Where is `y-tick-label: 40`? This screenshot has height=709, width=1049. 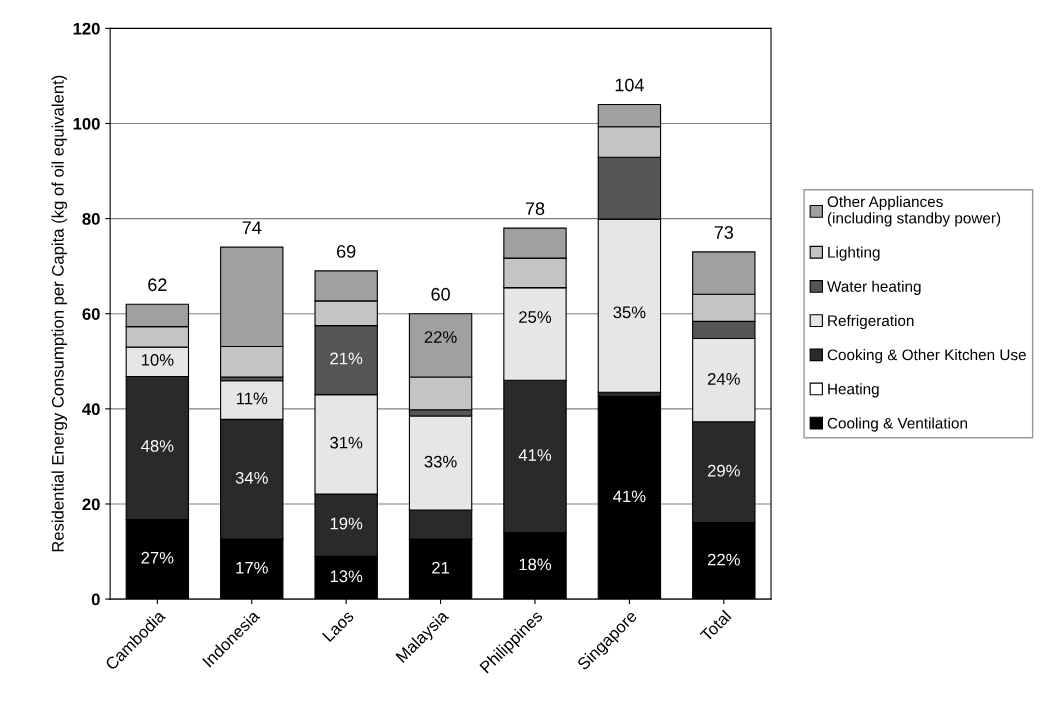 y-tick-label: 40 is located at coordinates (91, 409).